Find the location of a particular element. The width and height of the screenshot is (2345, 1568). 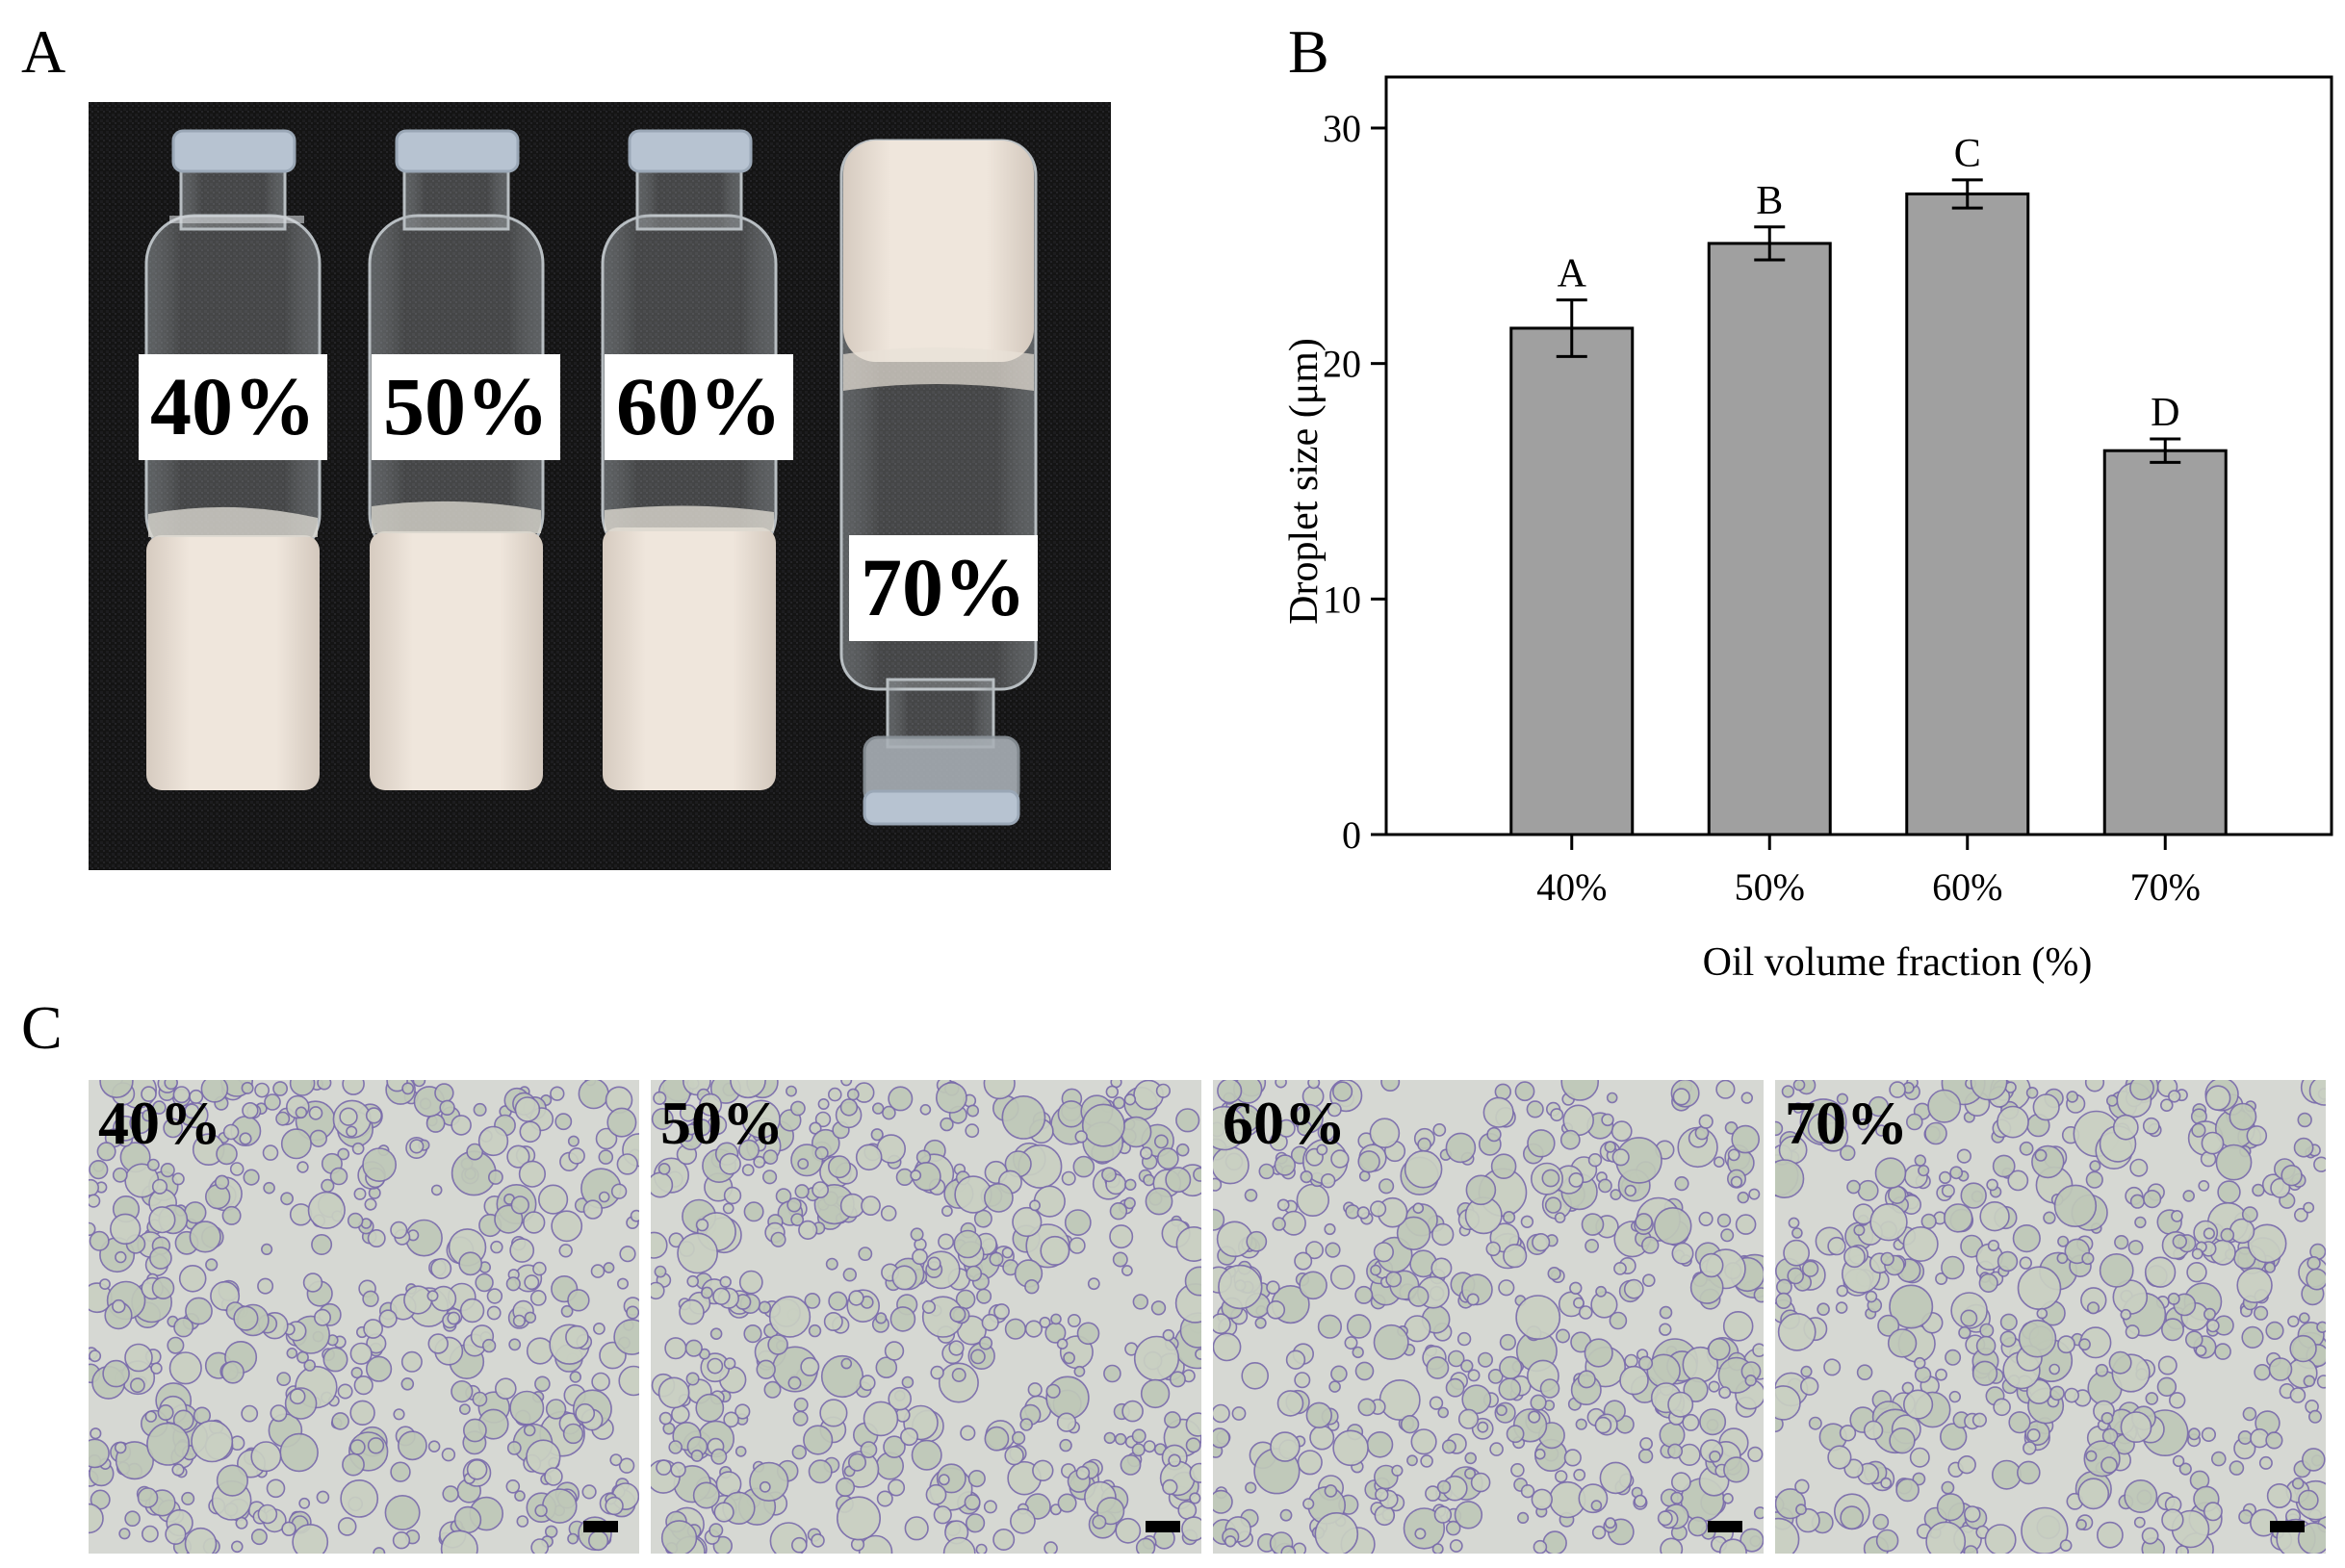

significance-letter: B is located at coordinates (1770, 201).